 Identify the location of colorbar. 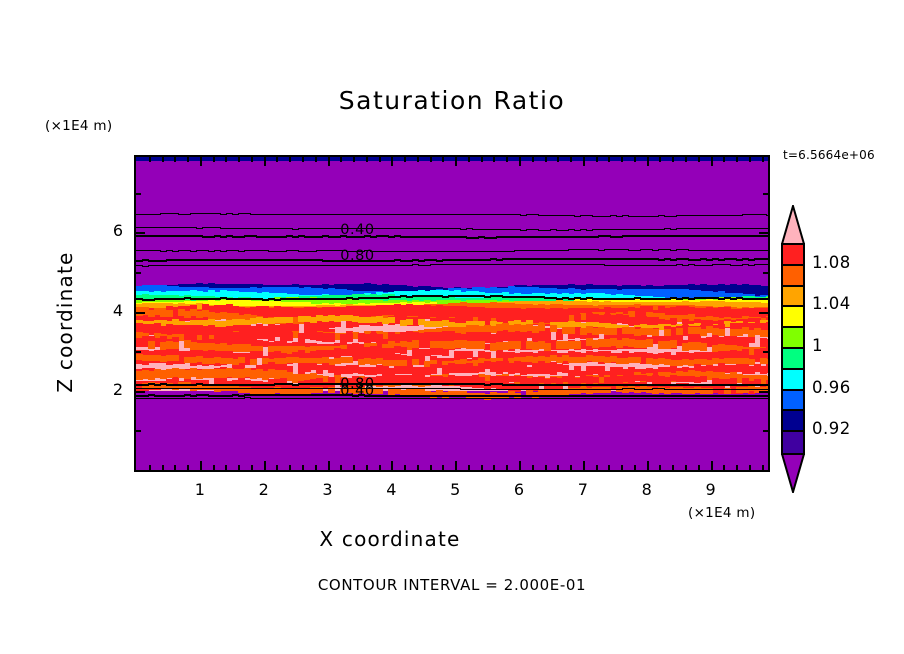
(793, 349).